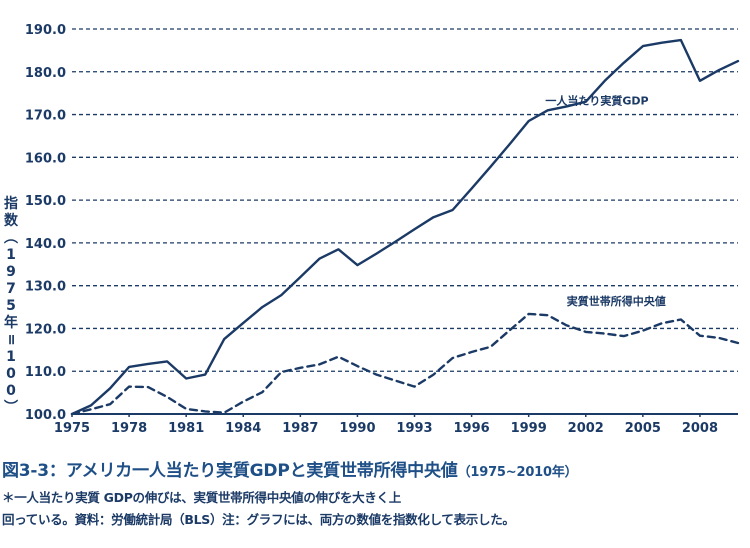 Image resolution: width=750 pixels, height=548 pixels. What do you see at coordinates (129, 428) in the screenshot?
I see `x-tick-label: 1978` at bounding box center [129, 428].